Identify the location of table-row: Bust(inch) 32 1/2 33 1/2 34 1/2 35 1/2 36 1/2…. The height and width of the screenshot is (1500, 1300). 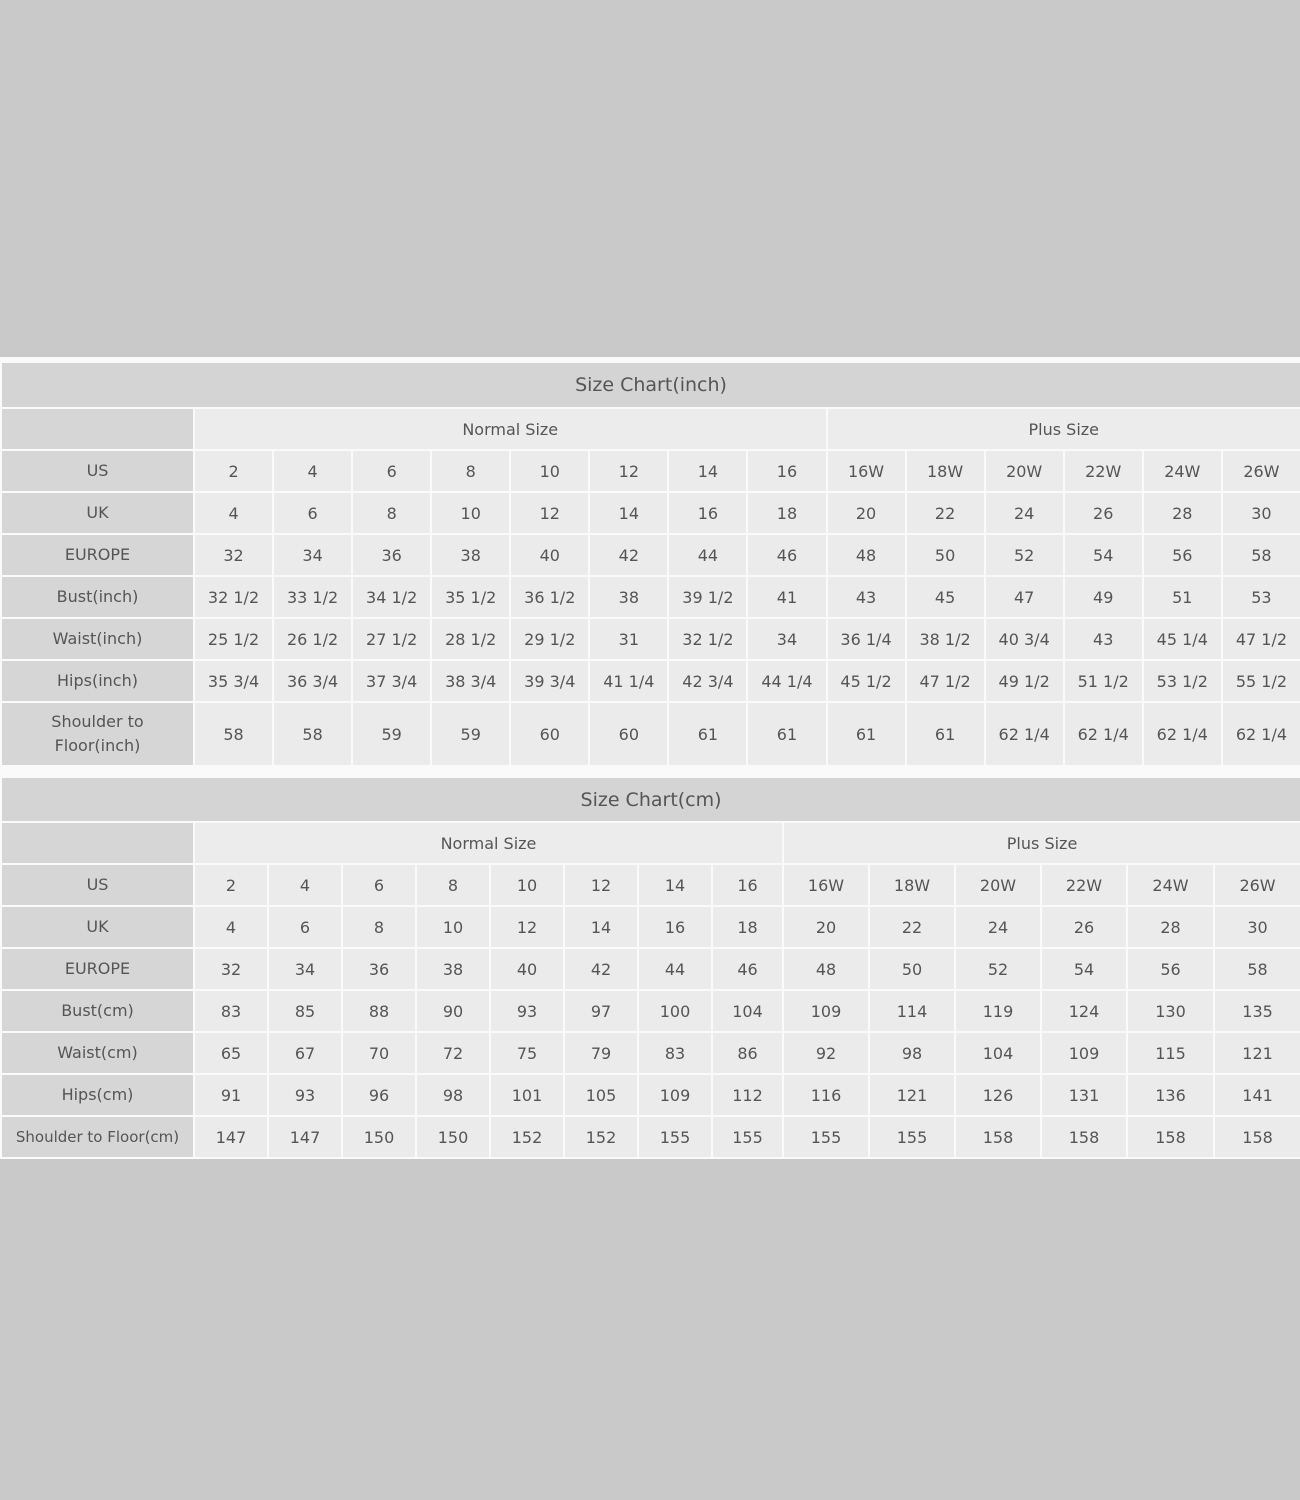
(650, 597).